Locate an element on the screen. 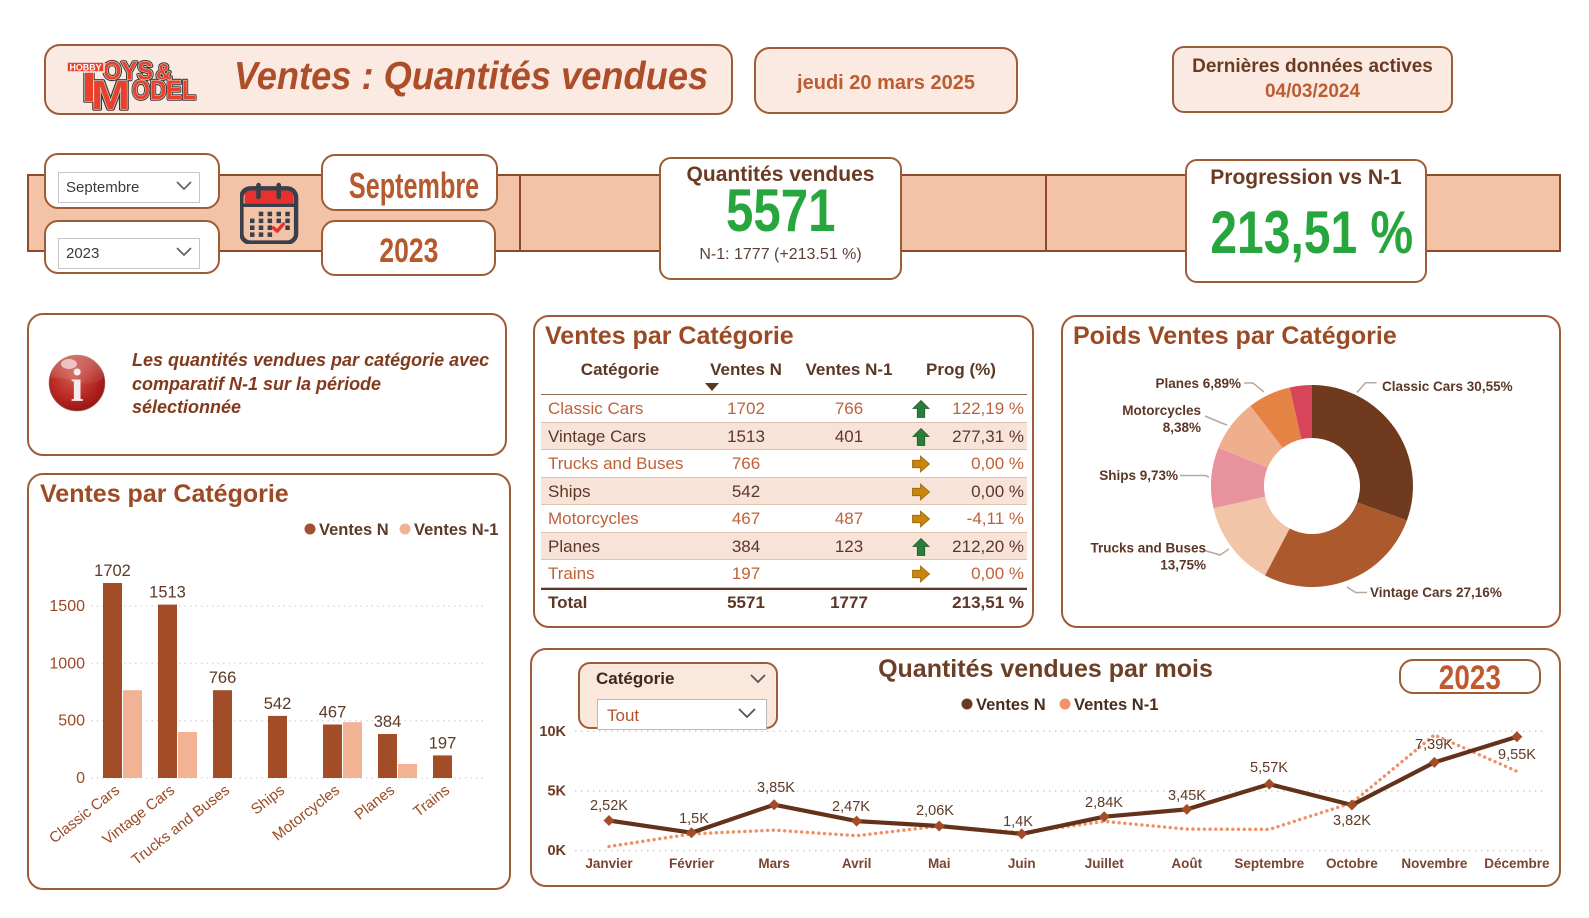 Image resolution: width=1589 pixels, height=918 pixels. svg-text: Mars is located at coordinates (774, 863).